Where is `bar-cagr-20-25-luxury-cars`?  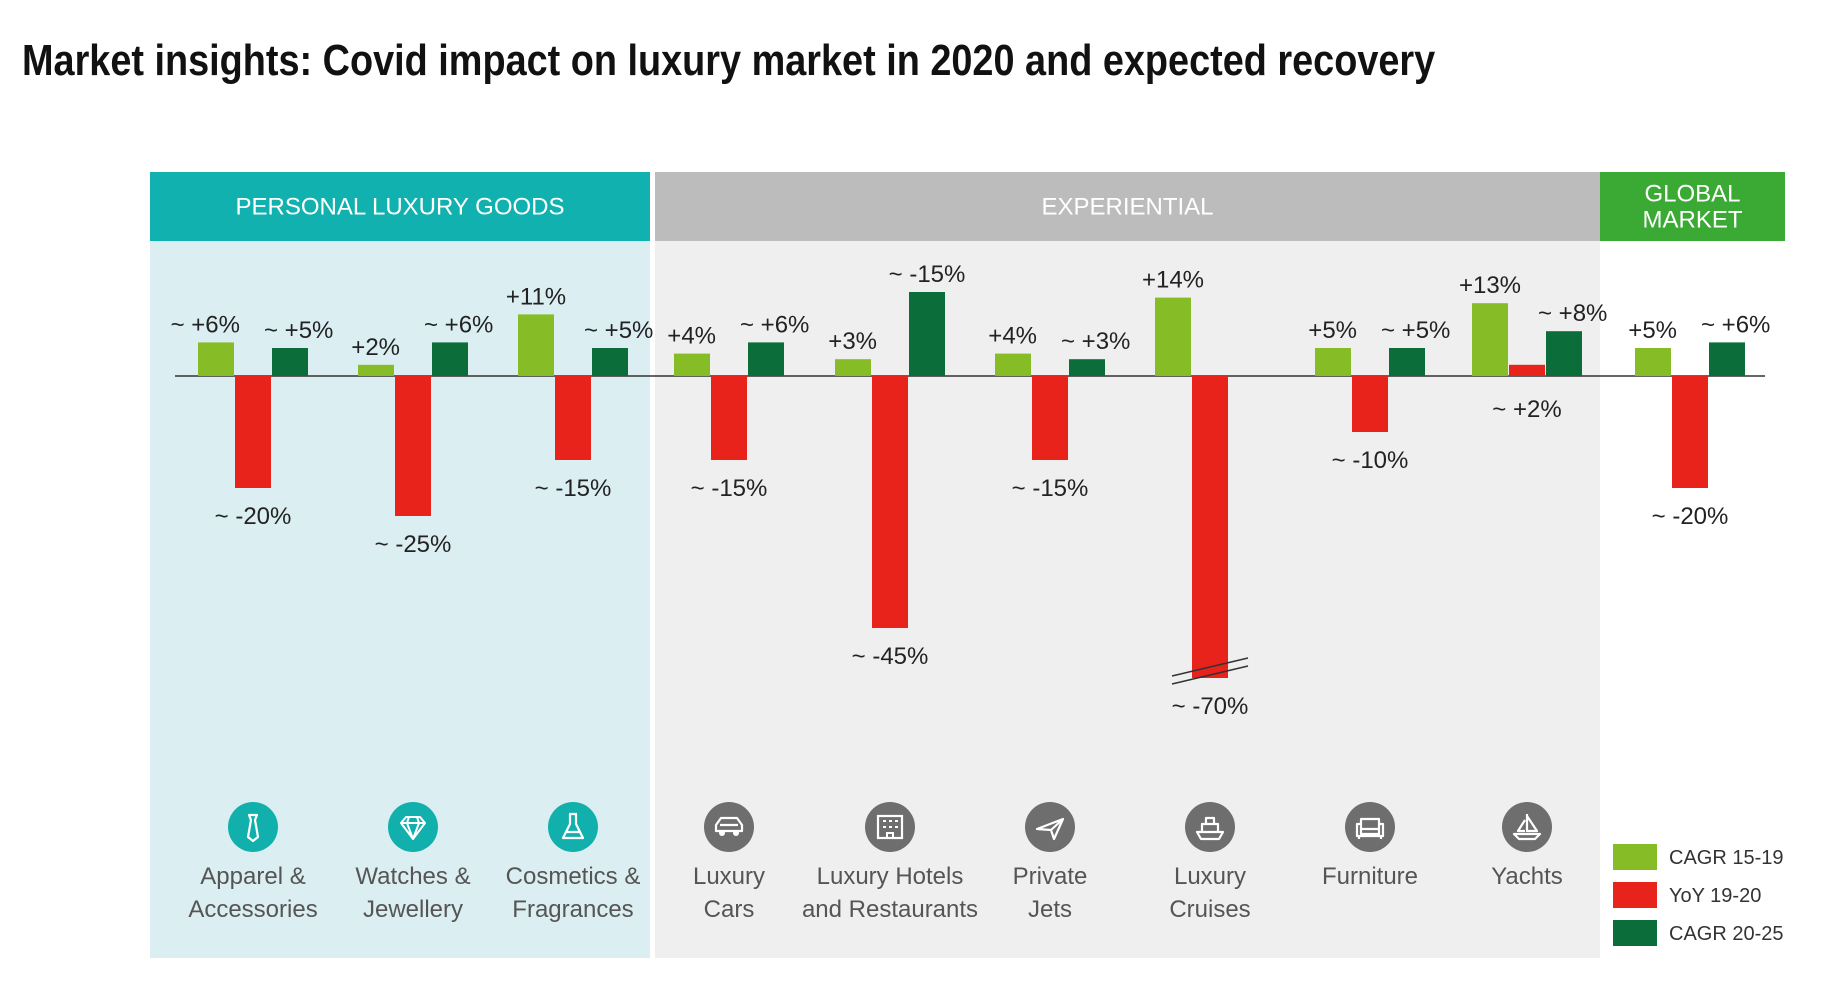 bar-cagr-20-25-luxury-cars is located at coordinates (766, 359).